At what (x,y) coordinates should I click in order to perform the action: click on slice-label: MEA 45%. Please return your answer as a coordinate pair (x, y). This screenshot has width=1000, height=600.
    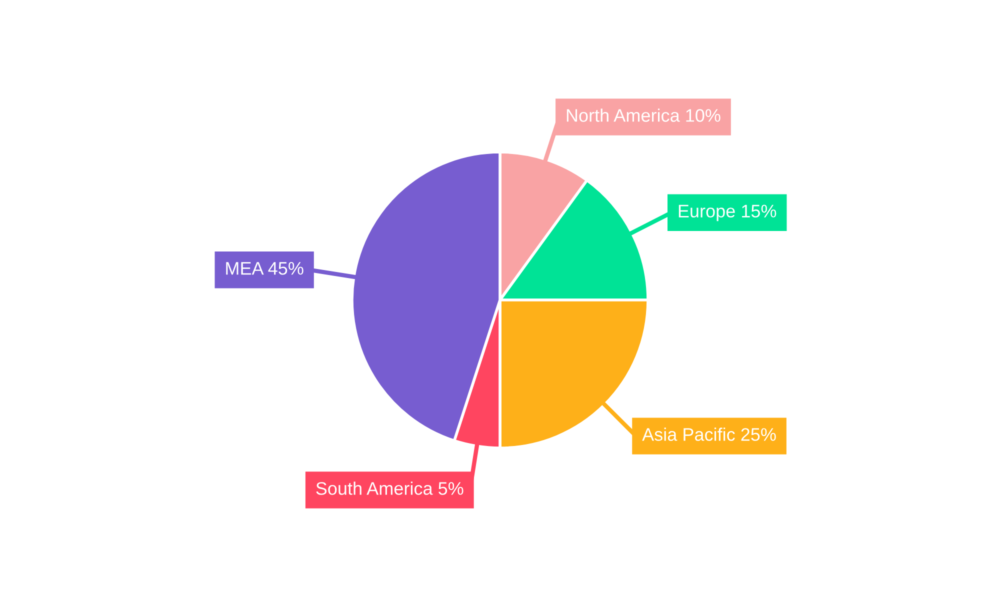
    Looking at the image, I should click on (265, 268).